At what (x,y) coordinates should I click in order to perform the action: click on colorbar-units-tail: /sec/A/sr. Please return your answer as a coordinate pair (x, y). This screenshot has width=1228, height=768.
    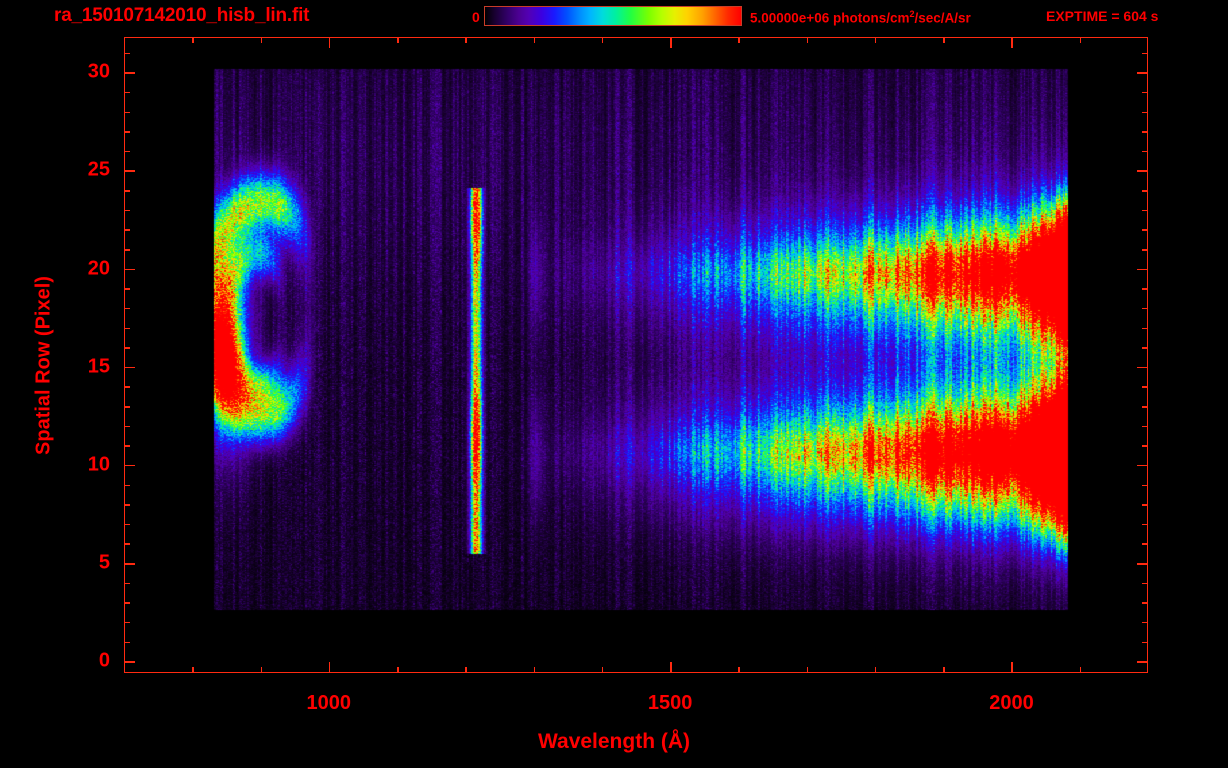
    Looking at the image, I should click on (942, 18).